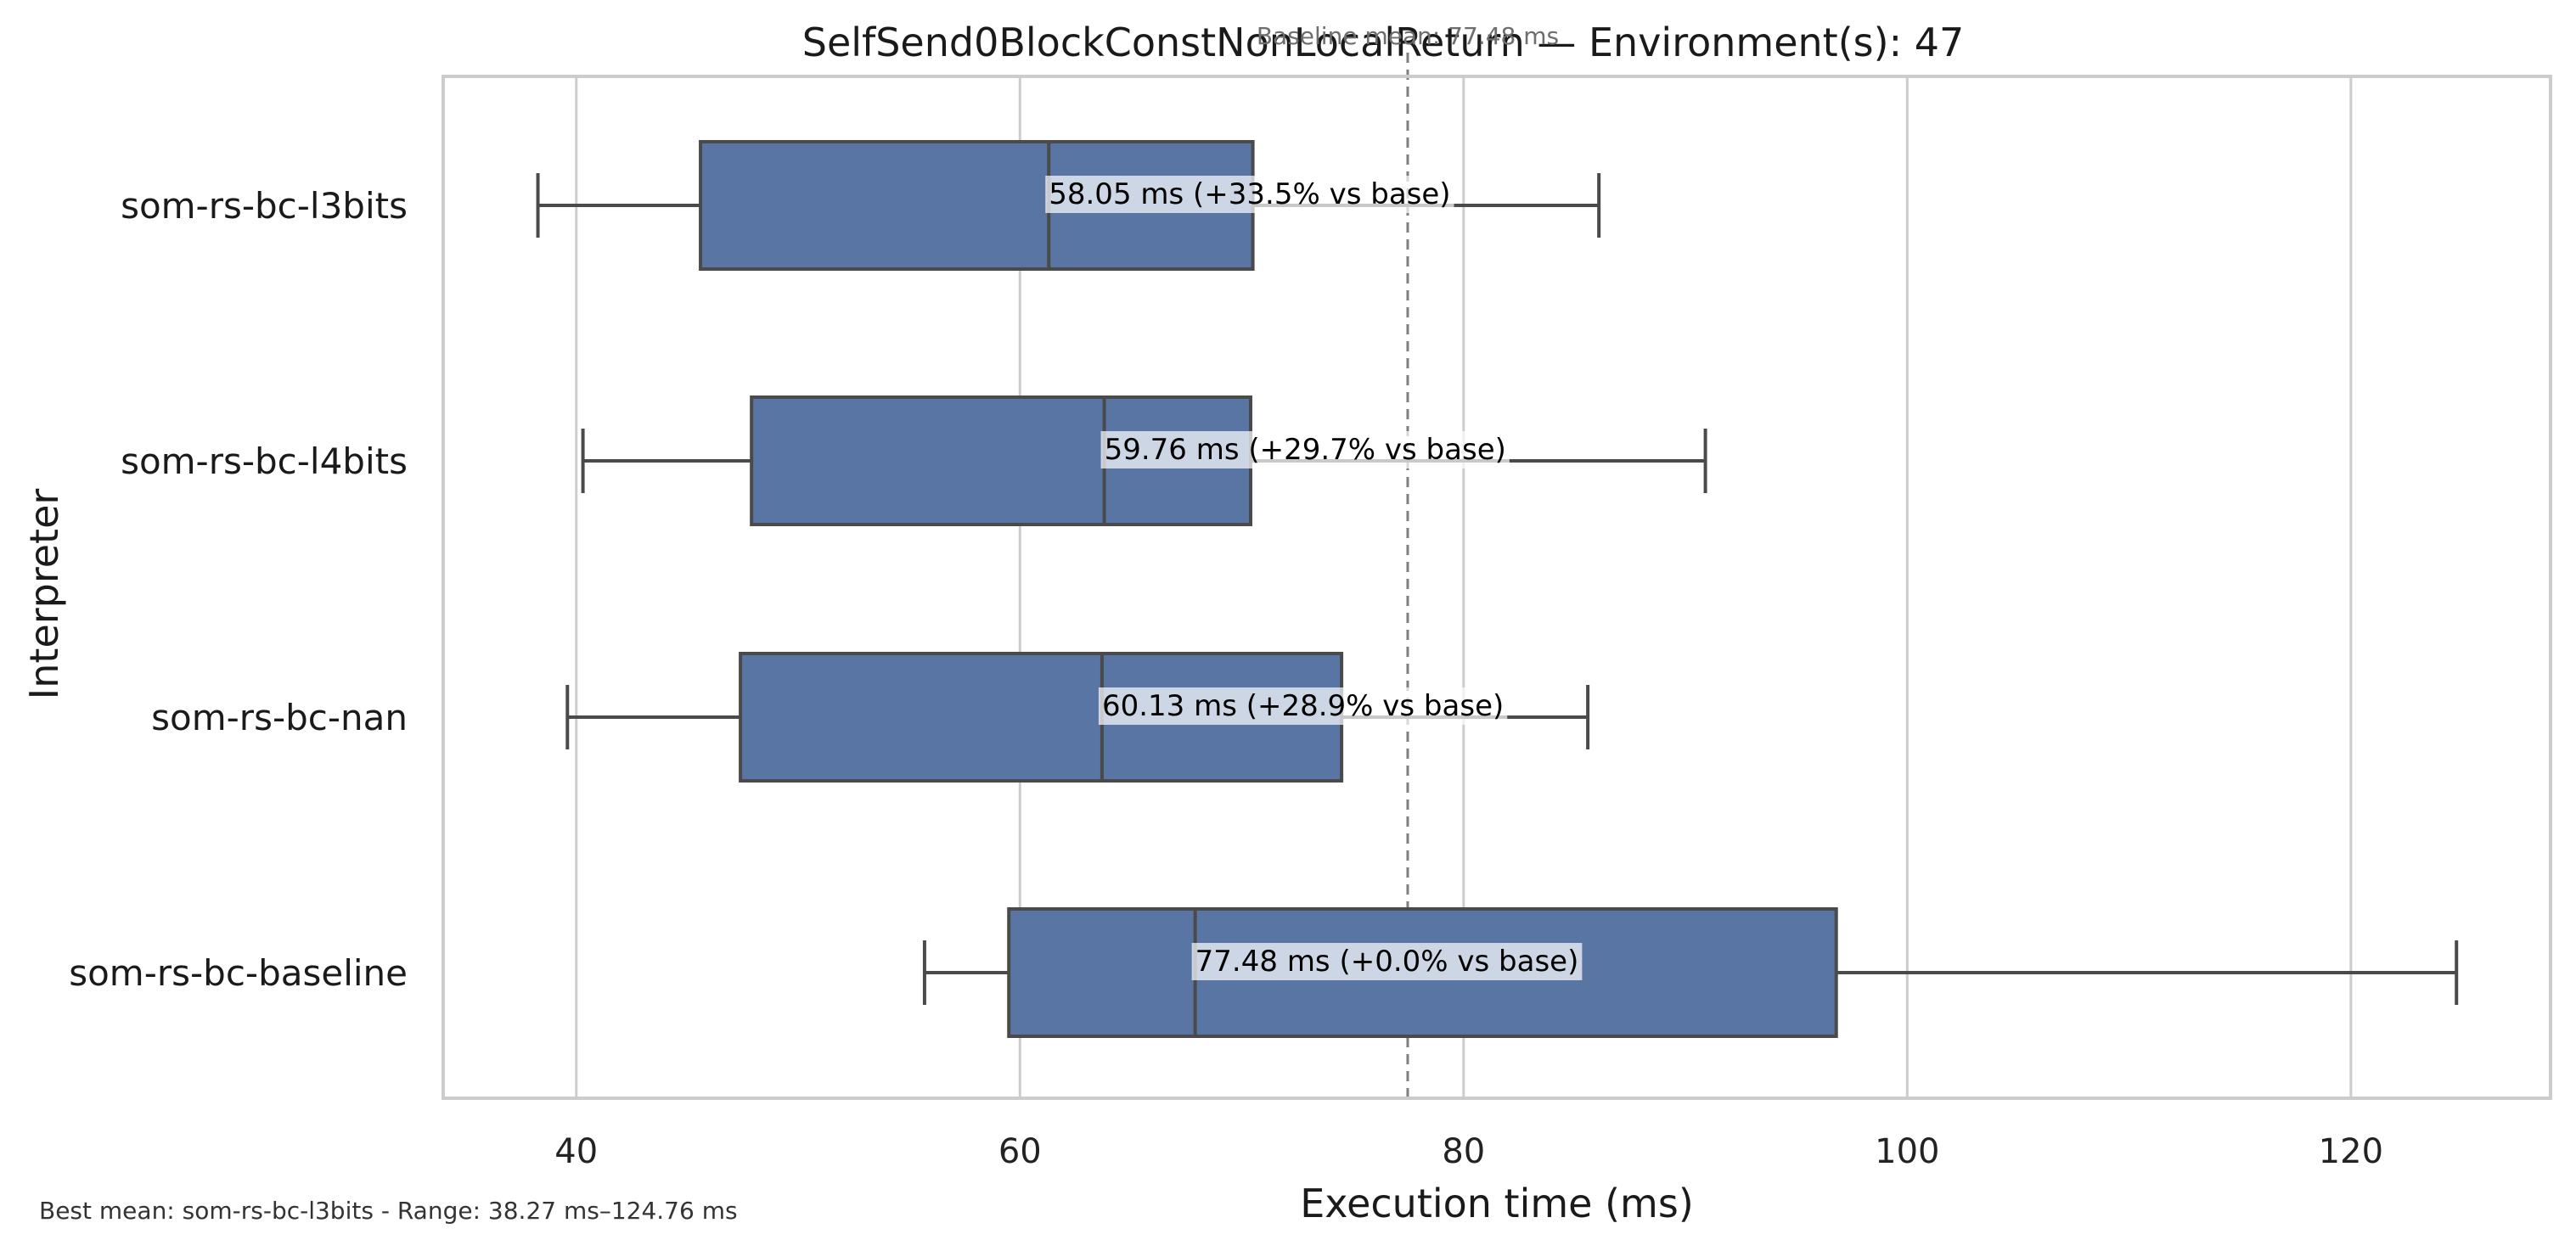 Image resolution: width=2576 pixels, height=1251 pixels. What do you see at coordinates (264, 206) in the screenshot?
I see `y-category-label: som-rs-bc-l3bits` at bounding box center [264, 206].